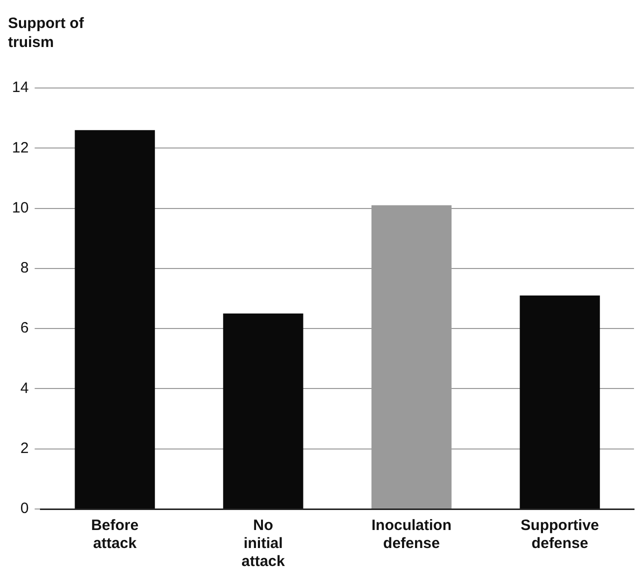 The height and width of the screenshot is (583, 638). Describe the element at coordinates (20, 87) in the screenshot. I see `y-tick-label: 14` at that location.